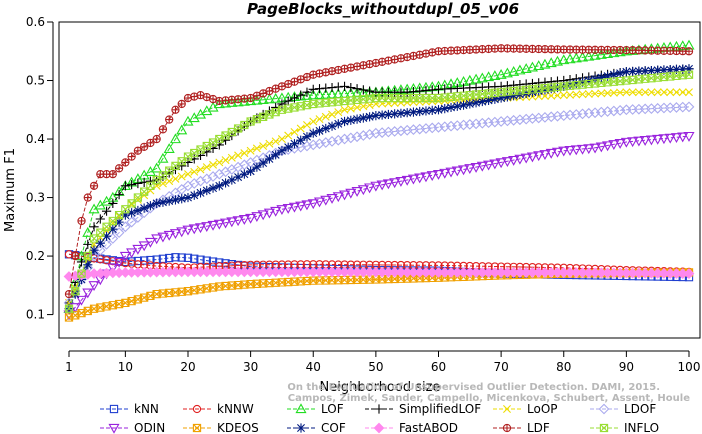 The image size is (702, 434). Describe the element at coordinates (144, 146) in the screenshot. I see `data-point-ldf` at that location.